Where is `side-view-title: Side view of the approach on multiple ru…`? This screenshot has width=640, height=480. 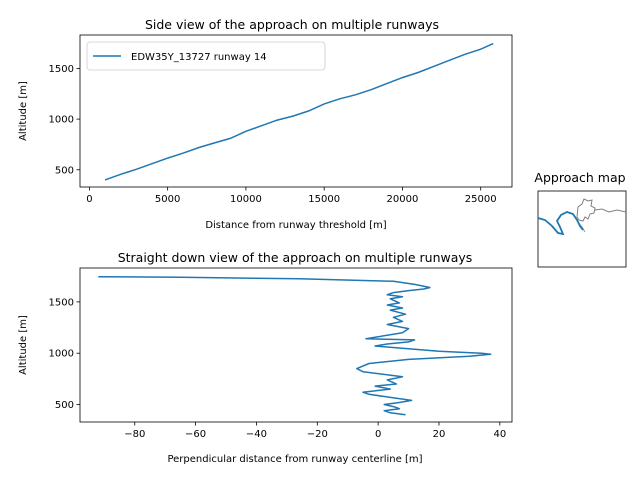
side-view-title: Side view of the approach on multiple ru… is located at coordinates (292, 24).